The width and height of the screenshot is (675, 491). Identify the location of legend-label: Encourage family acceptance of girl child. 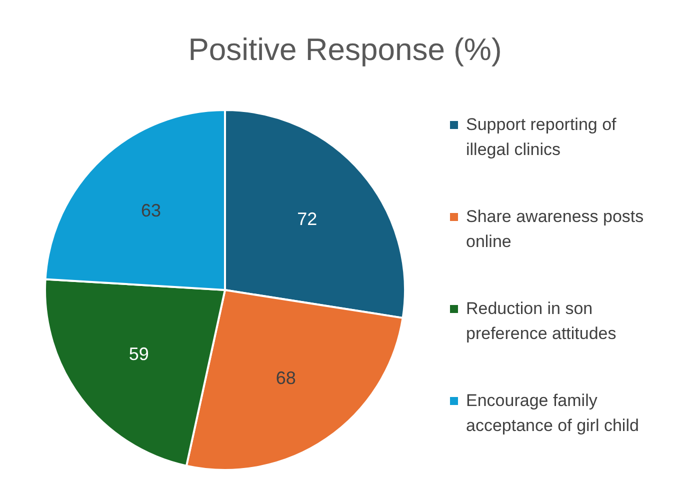
(553, 413).